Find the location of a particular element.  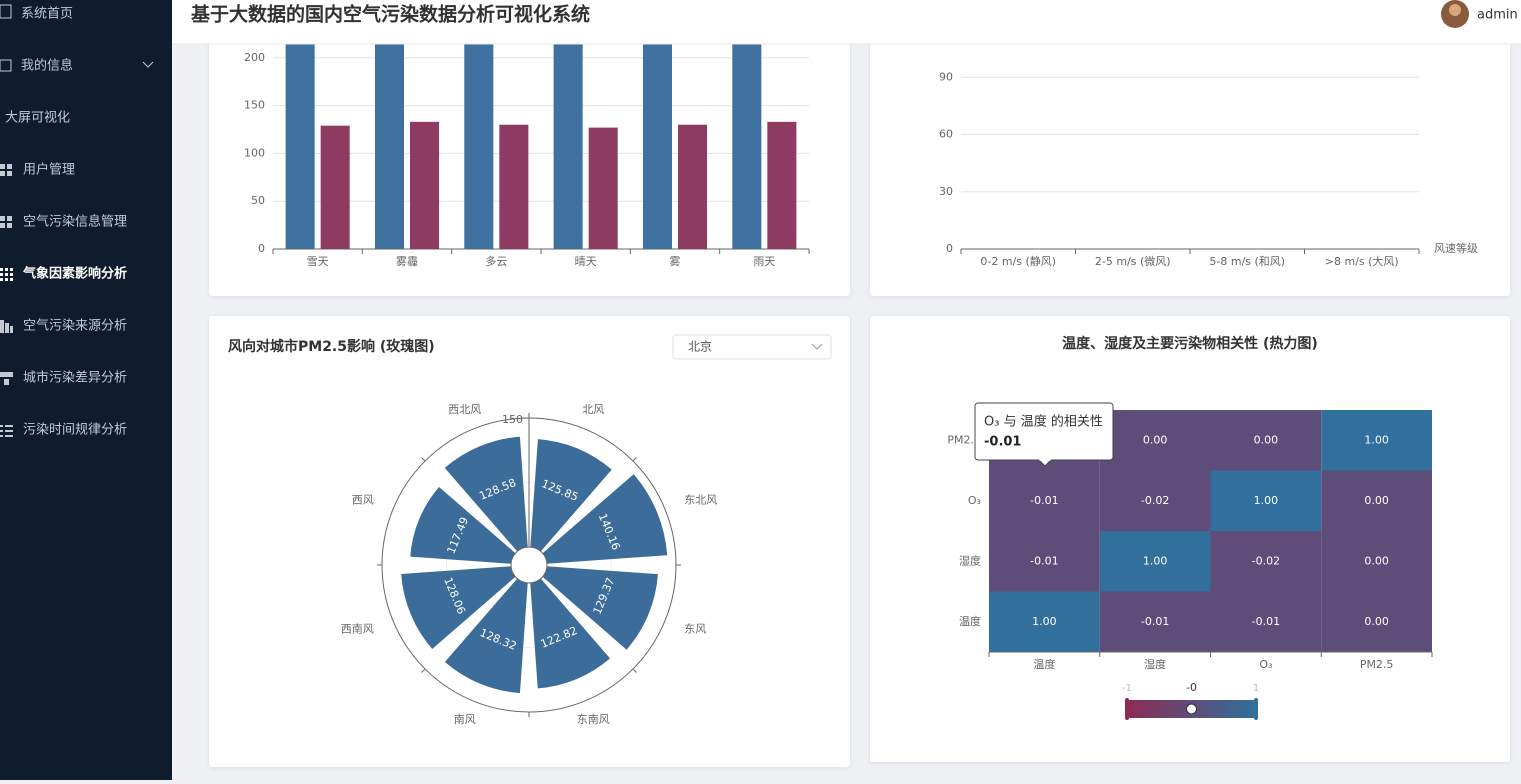

menu-item: 空气污染来源分析 is located at coordinates (75, 326).